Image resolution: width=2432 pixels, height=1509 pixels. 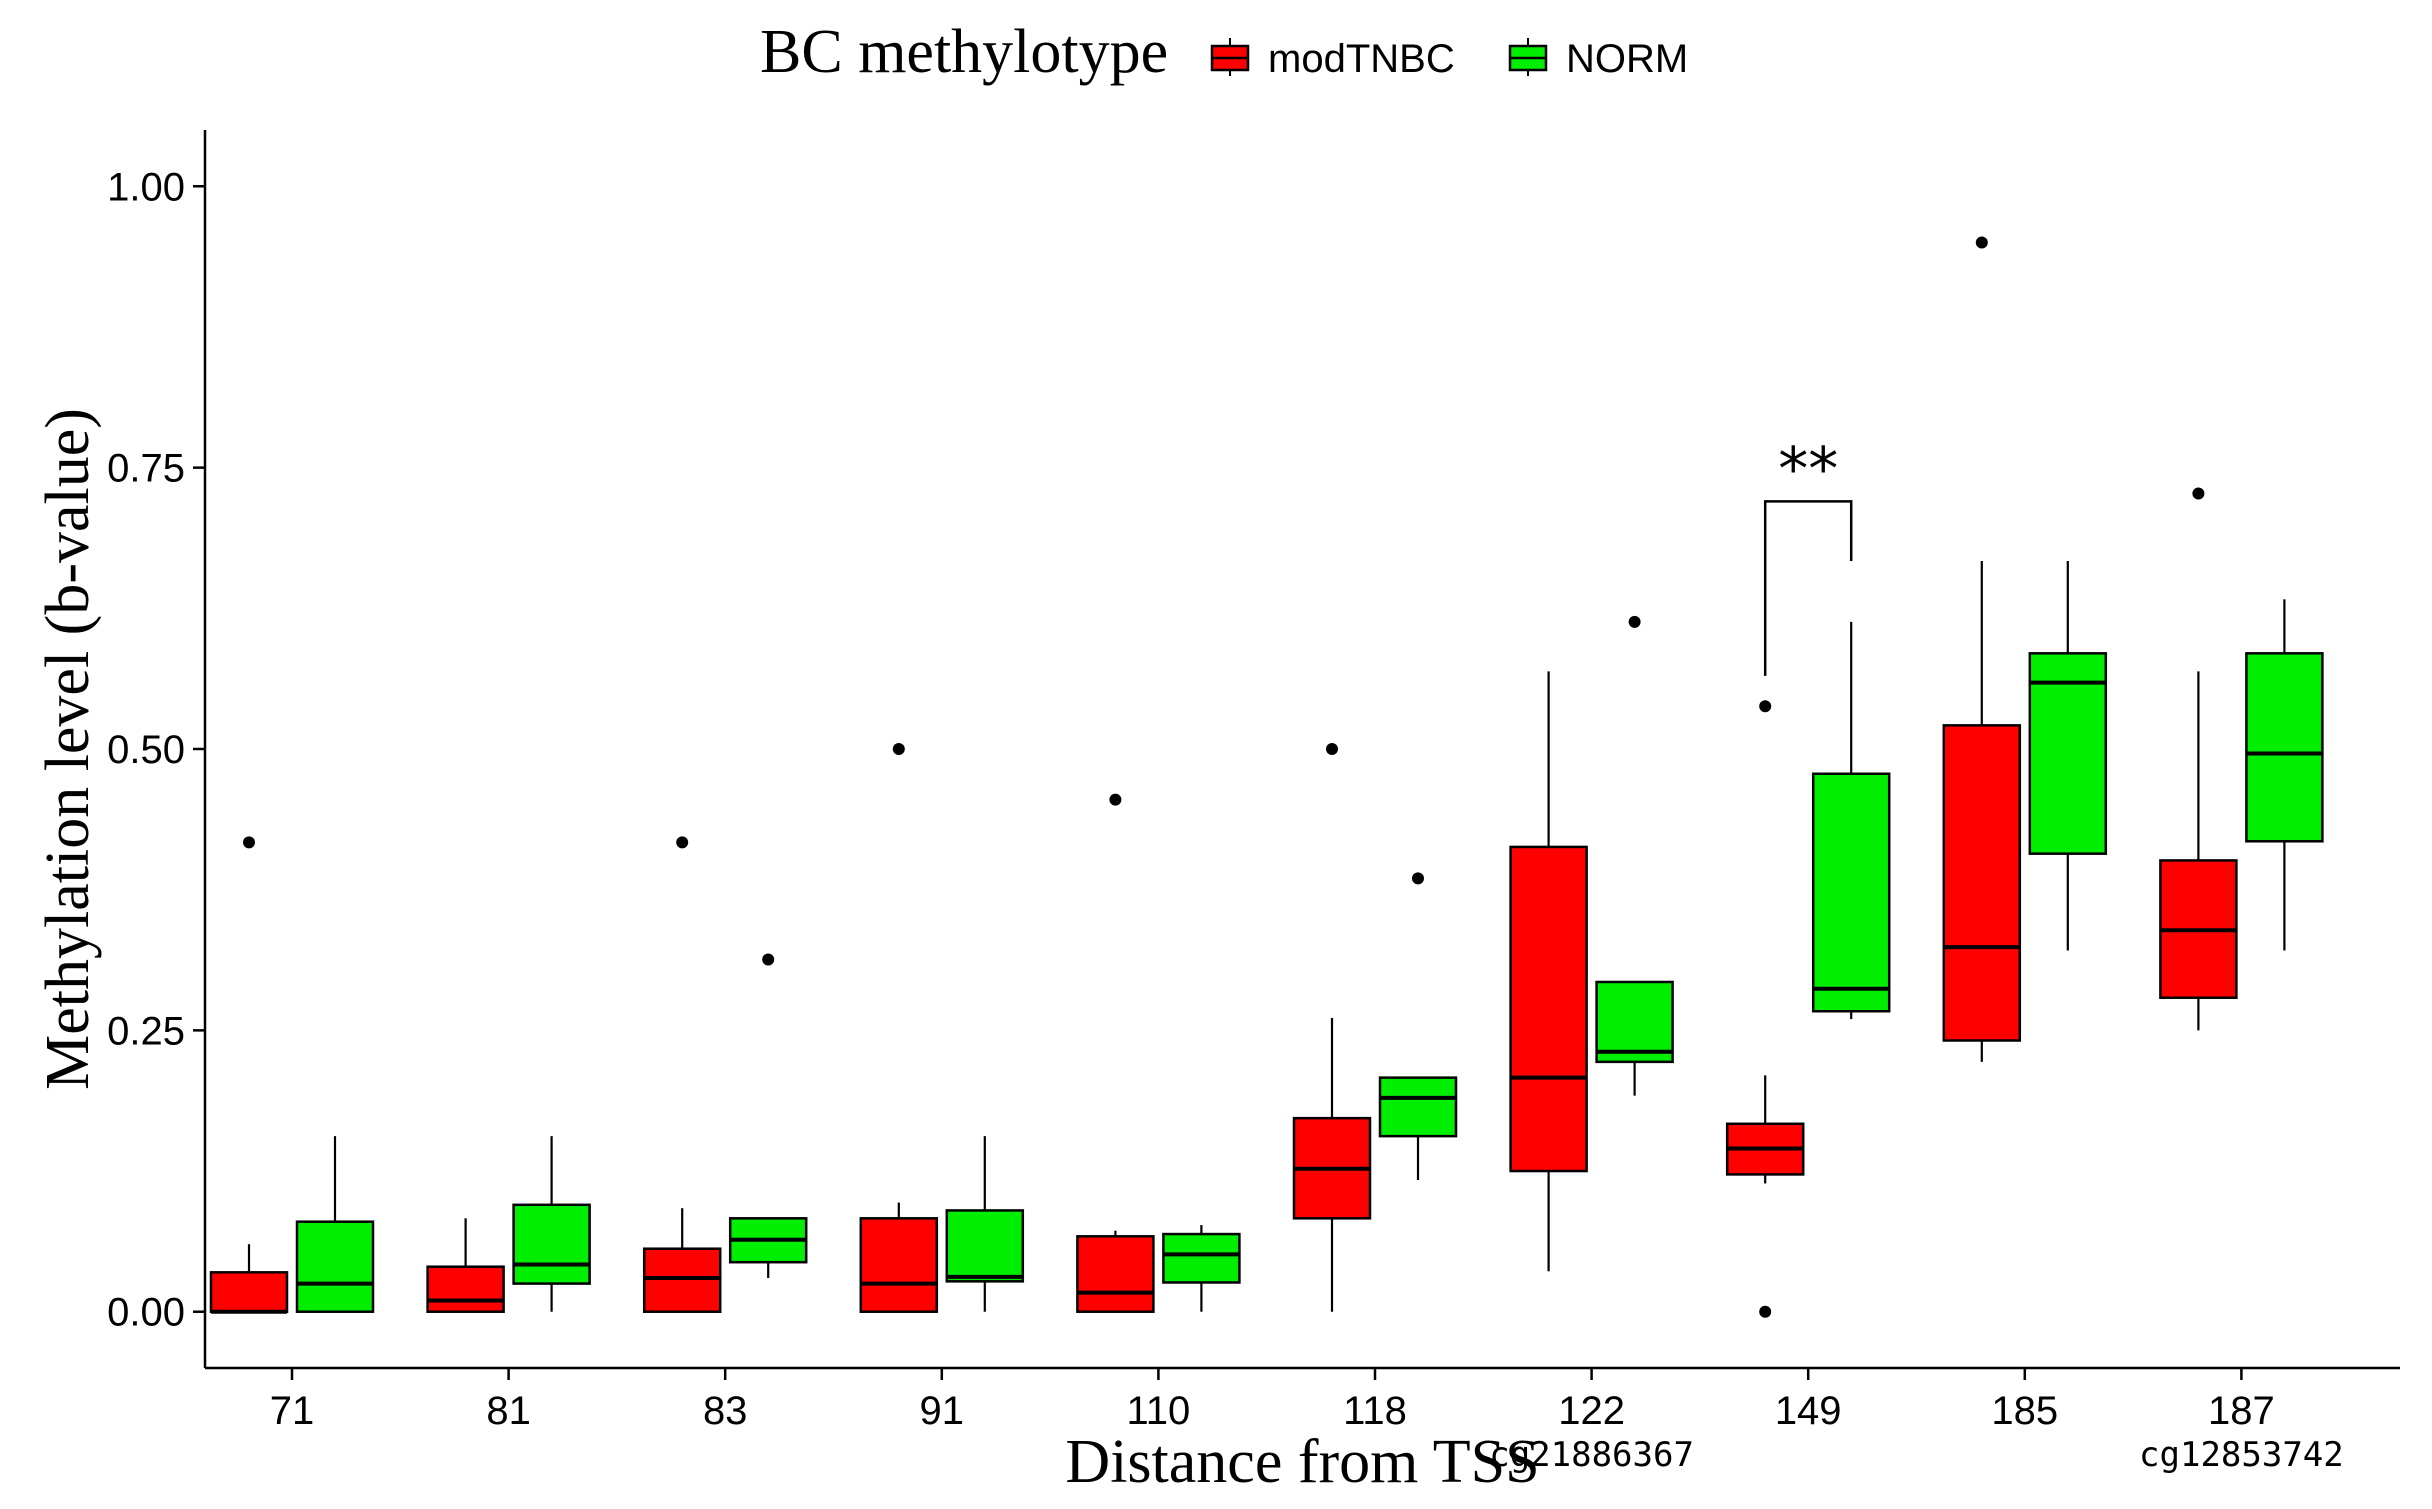 I want to click on legend-label: modTNBC, so click(x=1361, y=59).